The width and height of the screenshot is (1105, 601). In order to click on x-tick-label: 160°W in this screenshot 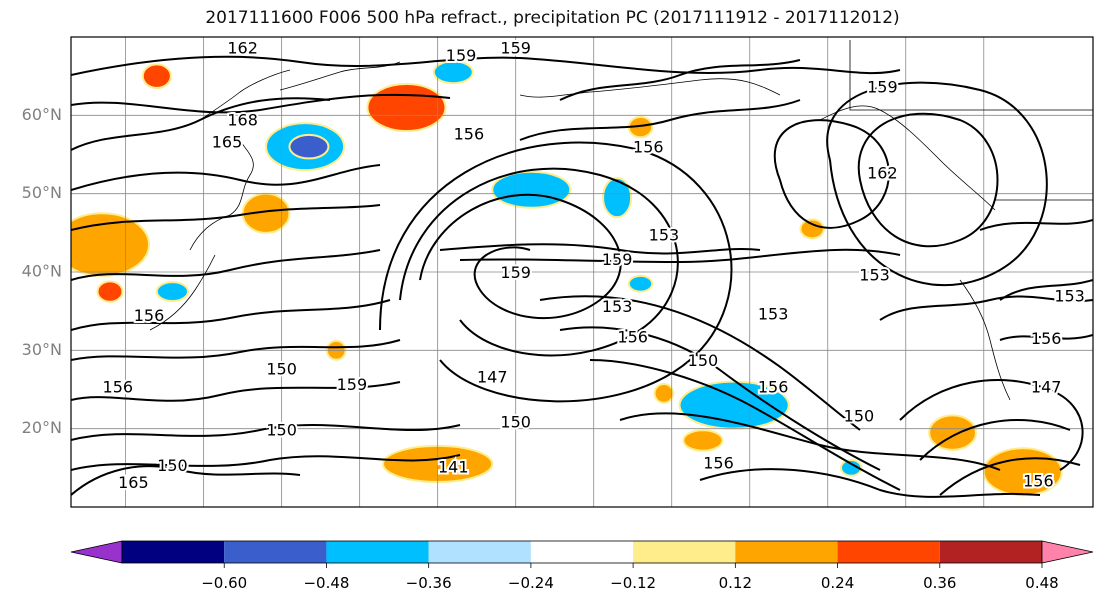, I will do `click(672, 518)`.